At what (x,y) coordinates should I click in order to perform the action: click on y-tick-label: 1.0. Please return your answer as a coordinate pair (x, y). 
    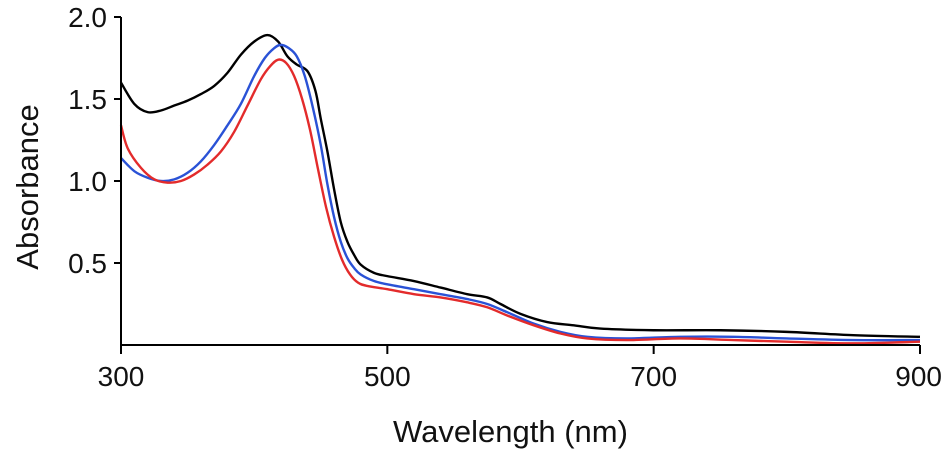
    Looking at the image, I should click on (87, 181).